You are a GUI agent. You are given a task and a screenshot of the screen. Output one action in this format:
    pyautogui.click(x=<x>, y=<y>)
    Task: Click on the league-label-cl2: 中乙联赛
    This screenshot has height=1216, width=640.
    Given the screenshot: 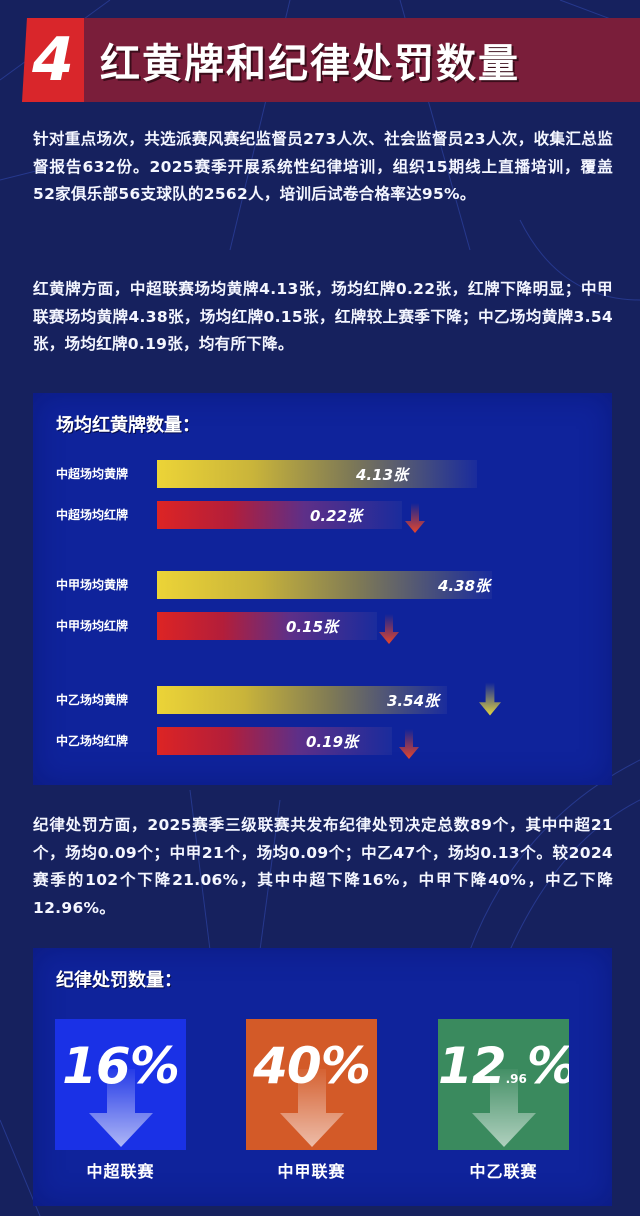 What is the action you would take?
    pyautogui.click(x=503, y=1171)
    